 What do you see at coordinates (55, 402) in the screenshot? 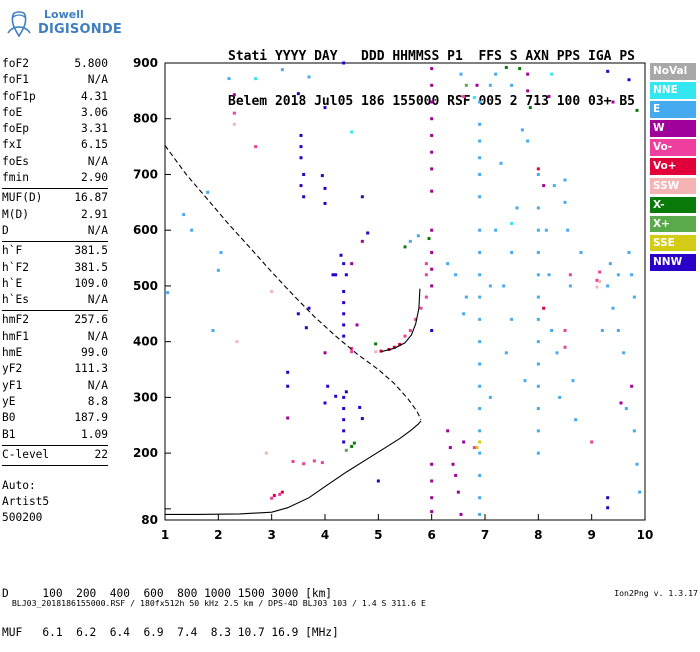
I see `param-row: yE 8.8` at bounding box center [55, 402].